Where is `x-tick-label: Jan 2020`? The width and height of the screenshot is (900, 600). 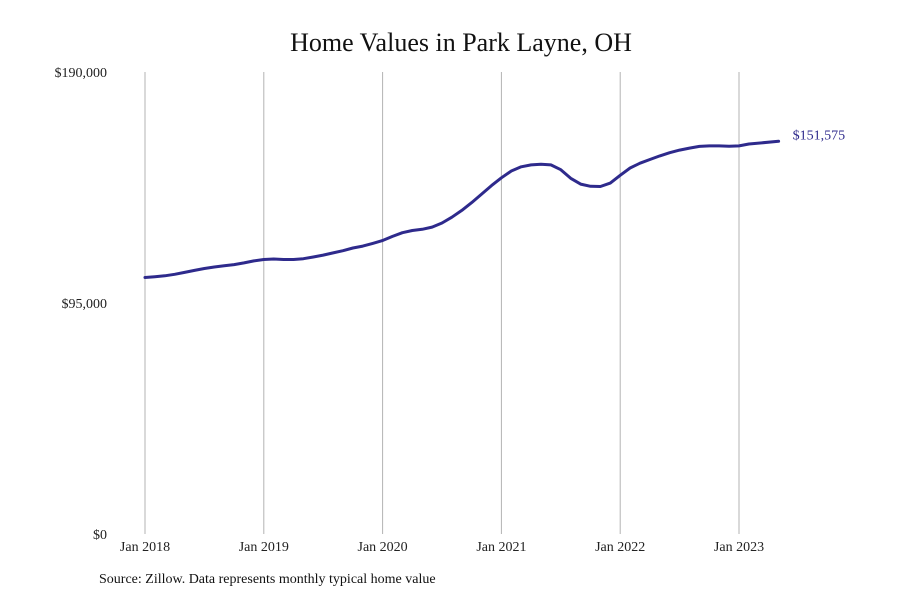 x-tick-label: Jan 2020 is located at coordinates (383, 547).